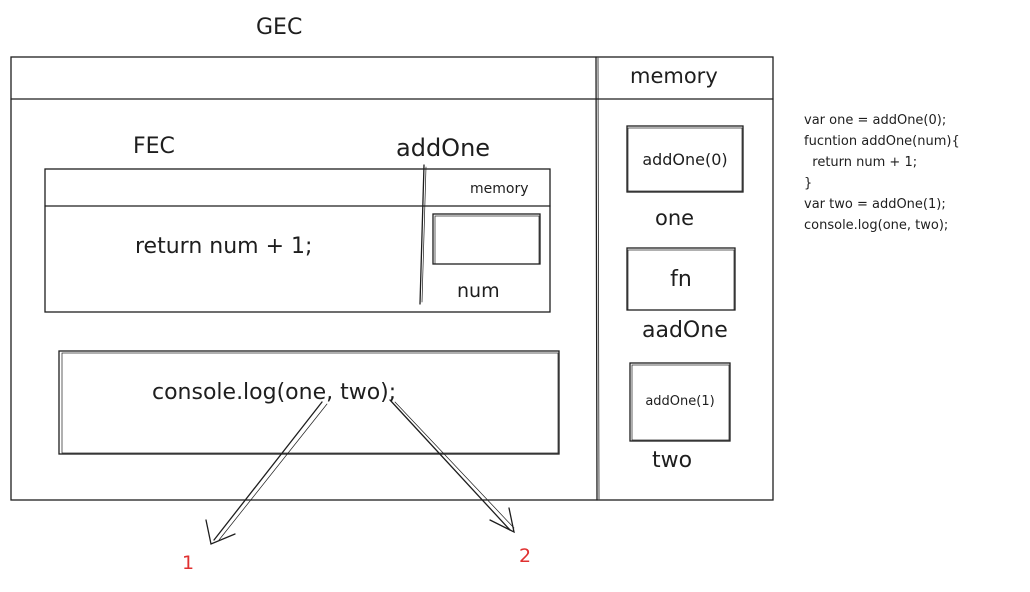  What do you see at coordinates (876, 225) in the screenshot?
I see `source-line: console.log(one, two);` at bounding box center [876, 225].